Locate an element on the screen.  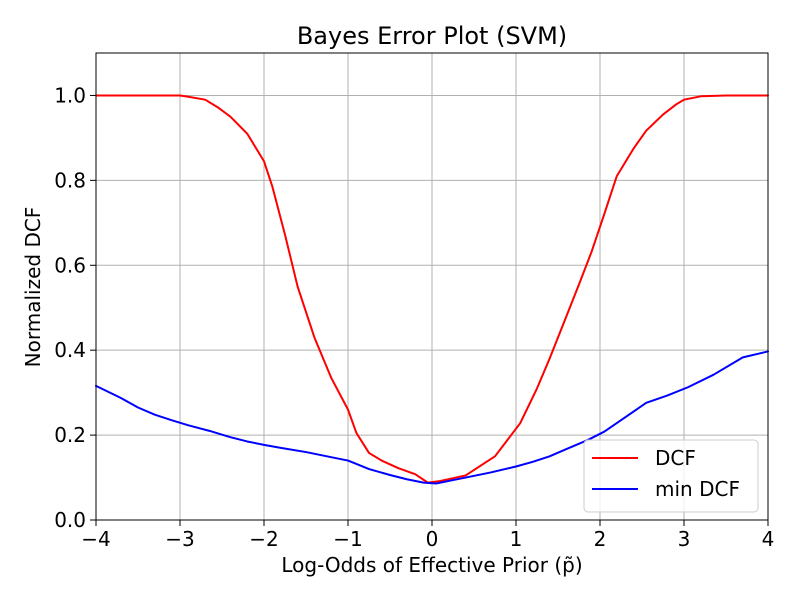
x-tick-label: 1 is located at coordinates (516, 539).